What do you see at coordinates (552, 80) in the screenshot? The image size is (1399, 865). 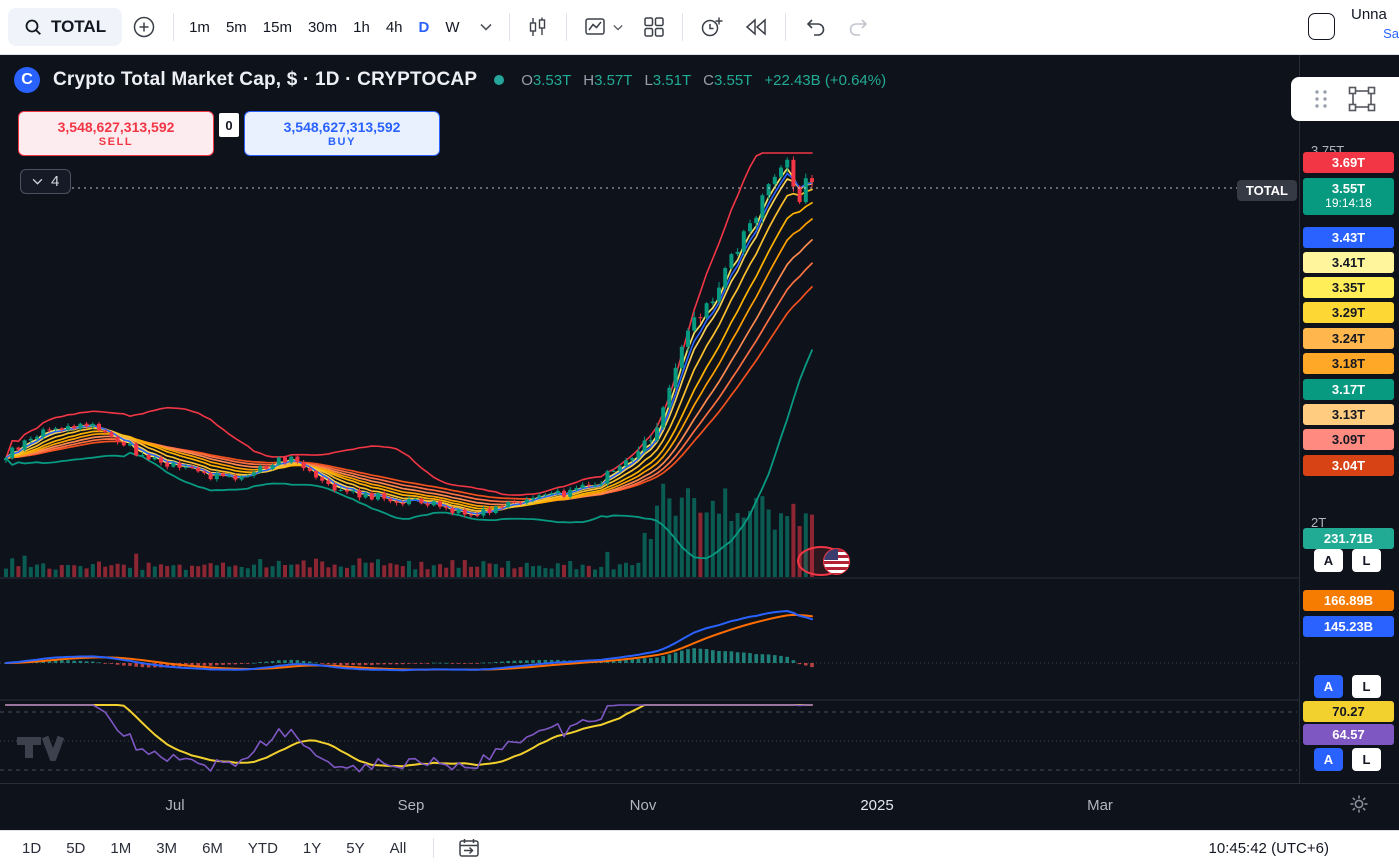 I see `open-value: 3.53T` at bounding box center [552, 80].